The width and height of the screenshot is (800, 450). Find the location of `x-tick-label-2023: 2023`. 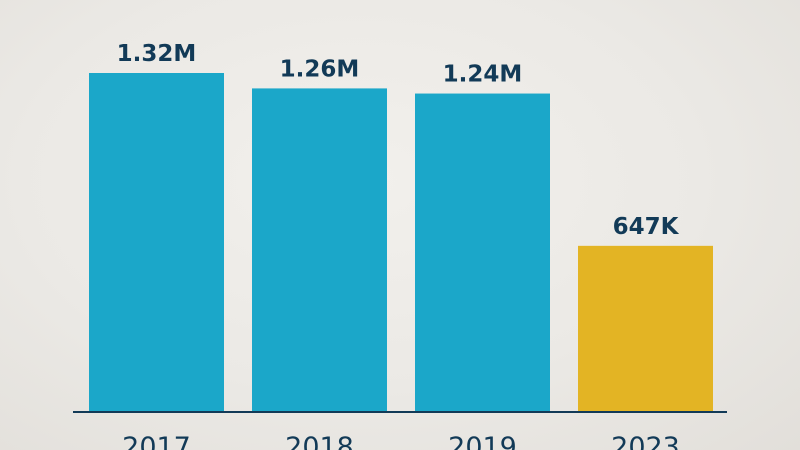

x-tick-label-2023: 2023 is located at coordinates (645, 441).